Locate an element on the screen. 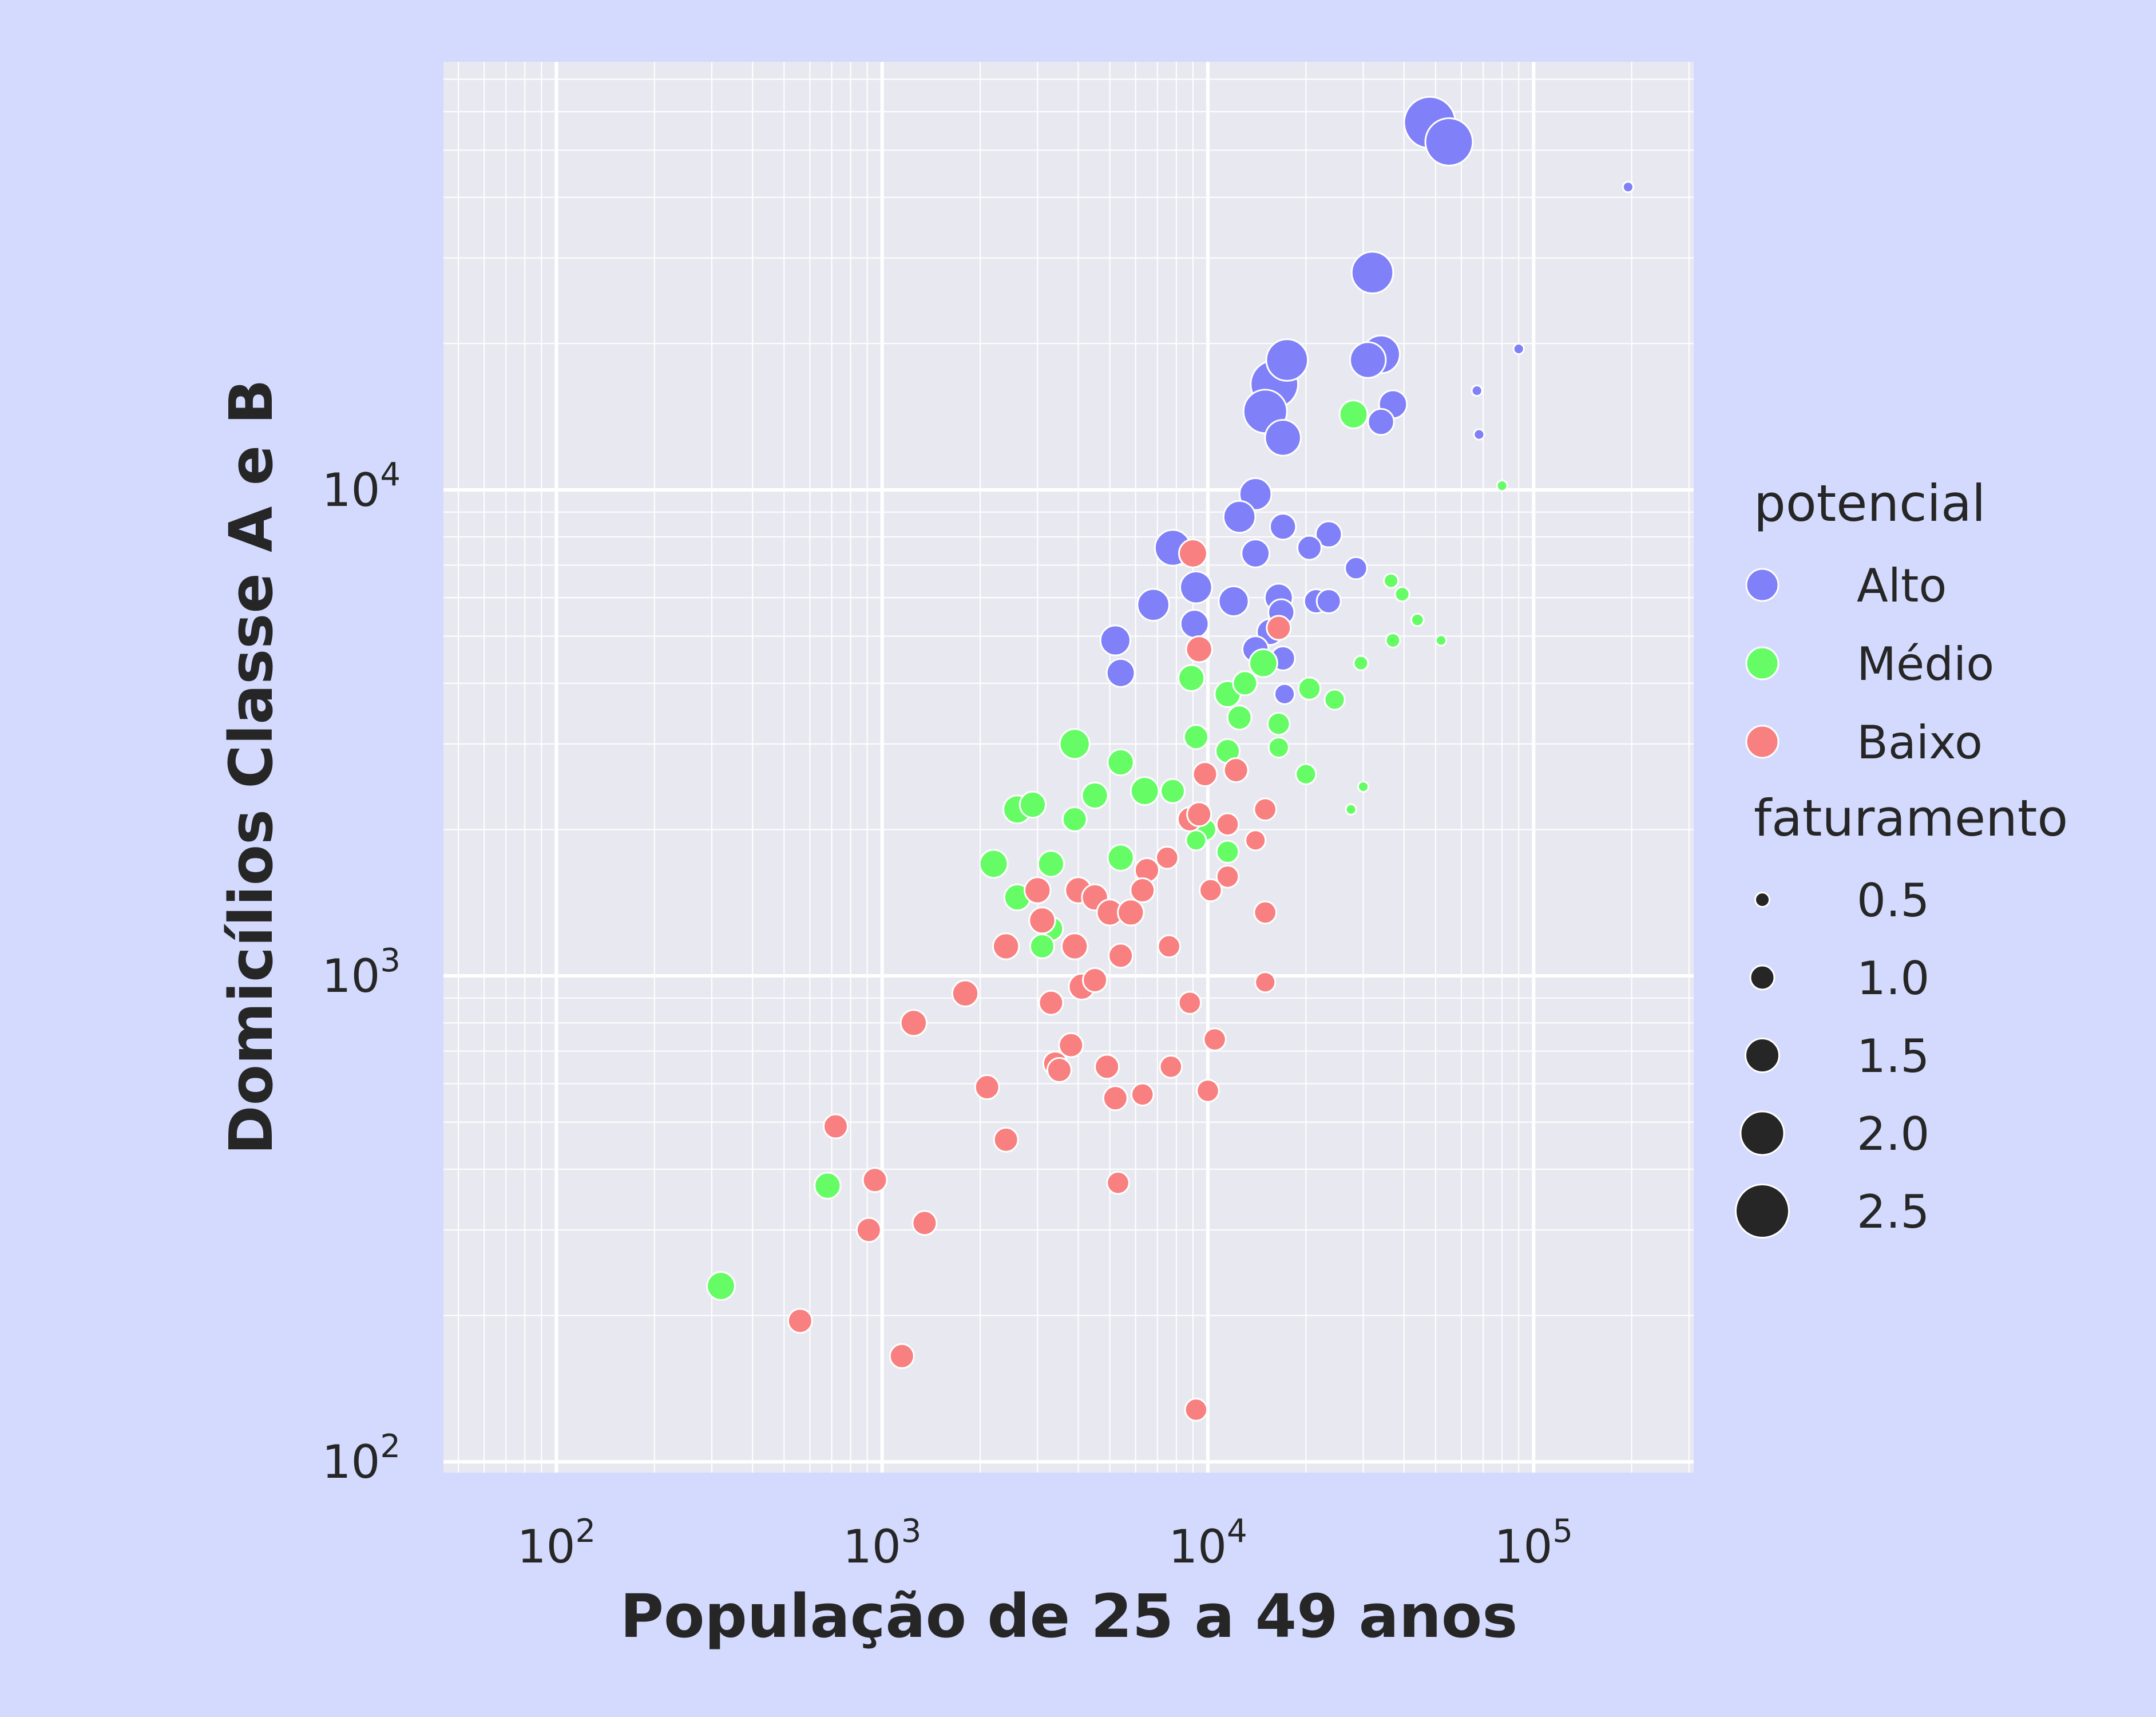  legend-hue-title: potencial is located at coordinates (1869, 504).